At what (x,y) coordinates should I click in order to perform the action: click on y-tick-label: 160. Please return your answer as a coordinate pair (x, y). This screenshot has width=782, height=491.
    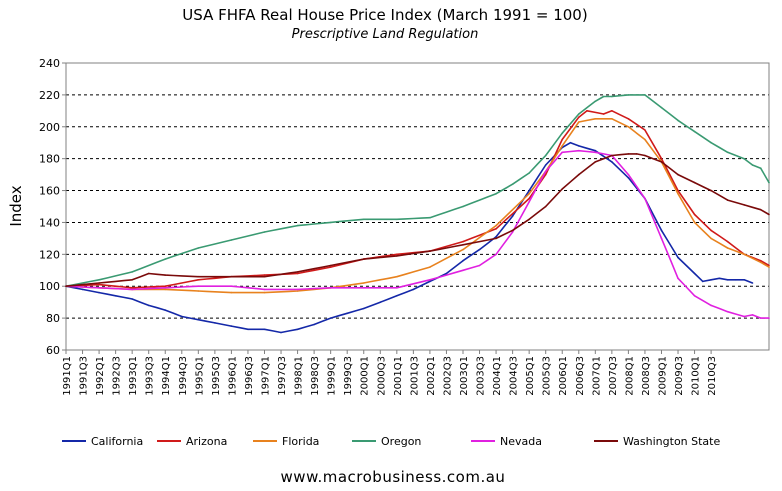
    Looking at the image, I should click on (49, 191).